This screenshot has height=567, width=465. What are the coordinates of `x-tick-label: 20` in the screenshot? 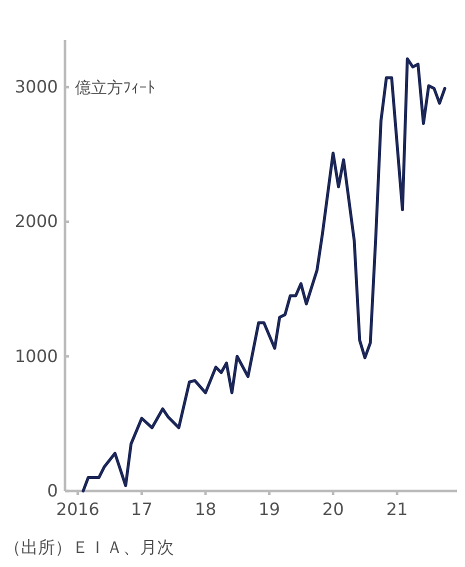 It's located at (333, 510).